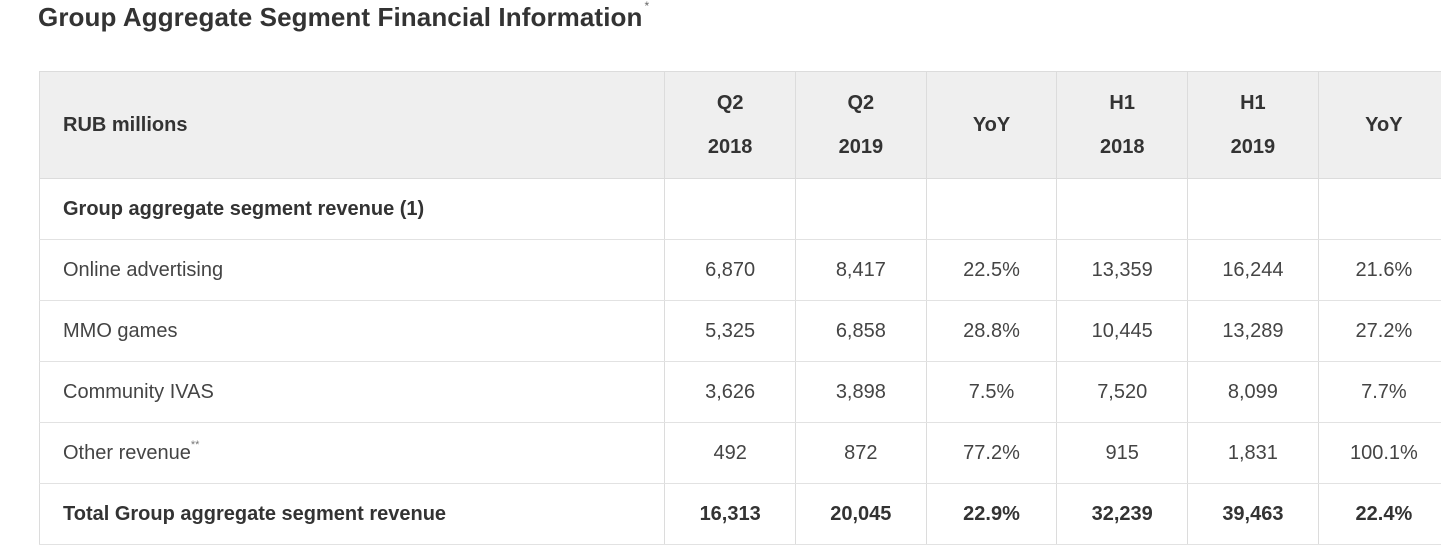 Image resolution: width=1441 pixels, height=548 pixels. I want to click on row-label-text: Community IVAS, so click(138, 391).